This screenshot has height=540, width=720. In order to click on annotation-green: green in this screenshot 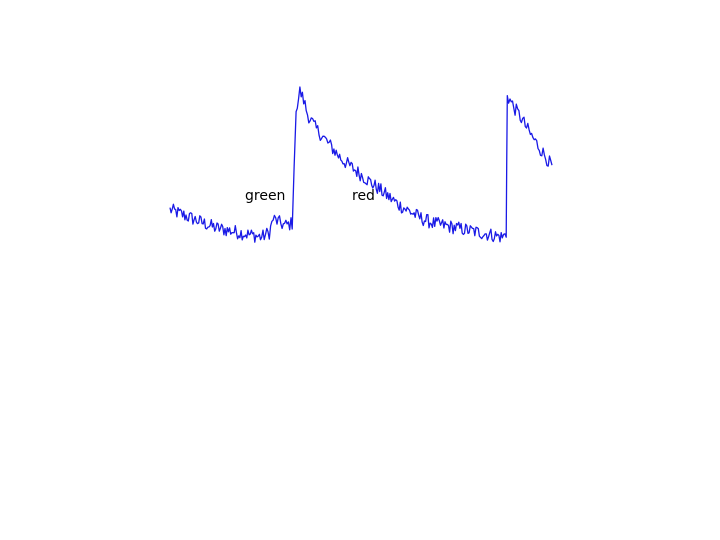, I will do `click(265, 196)`.